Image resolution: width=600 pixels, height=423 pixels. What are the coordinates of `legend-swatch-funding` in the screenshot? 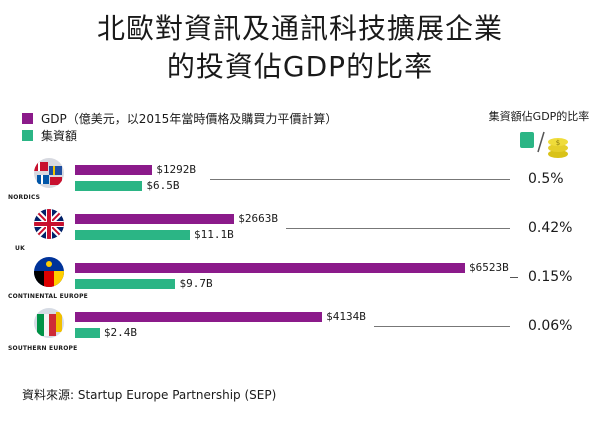 It's located at (27, 135).